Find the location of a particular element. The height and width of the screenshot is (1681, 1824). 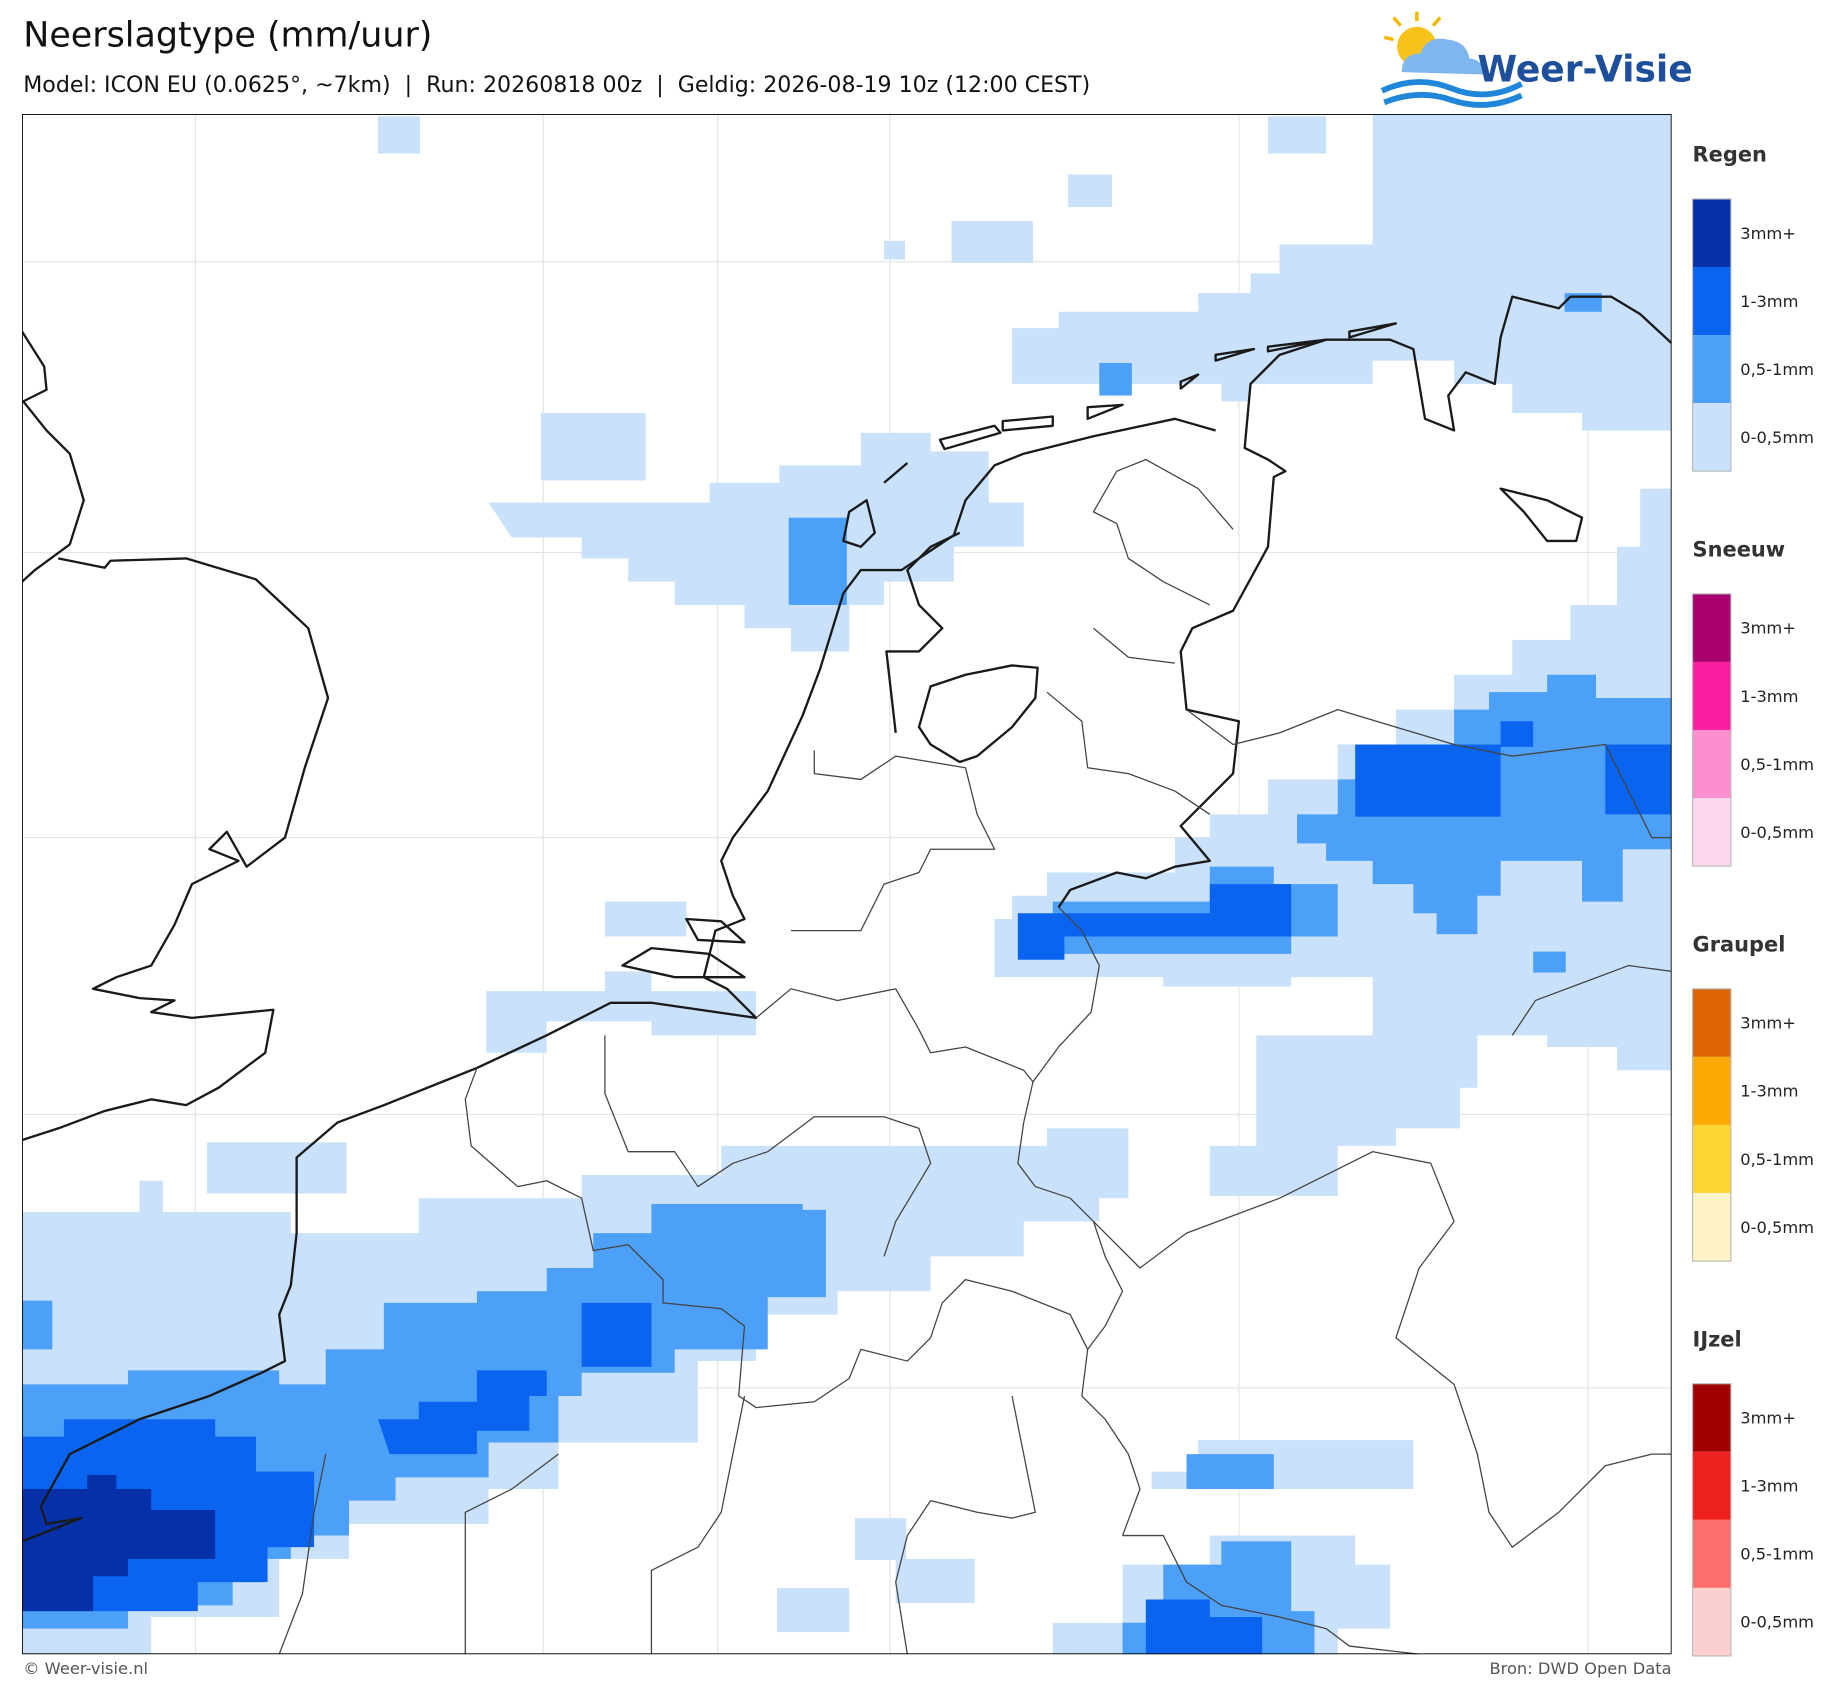

legend-group: Regen 3mm+ 1-3mm 0,5-1mm 0-0,5mm is located at coordinates (1752, 307).